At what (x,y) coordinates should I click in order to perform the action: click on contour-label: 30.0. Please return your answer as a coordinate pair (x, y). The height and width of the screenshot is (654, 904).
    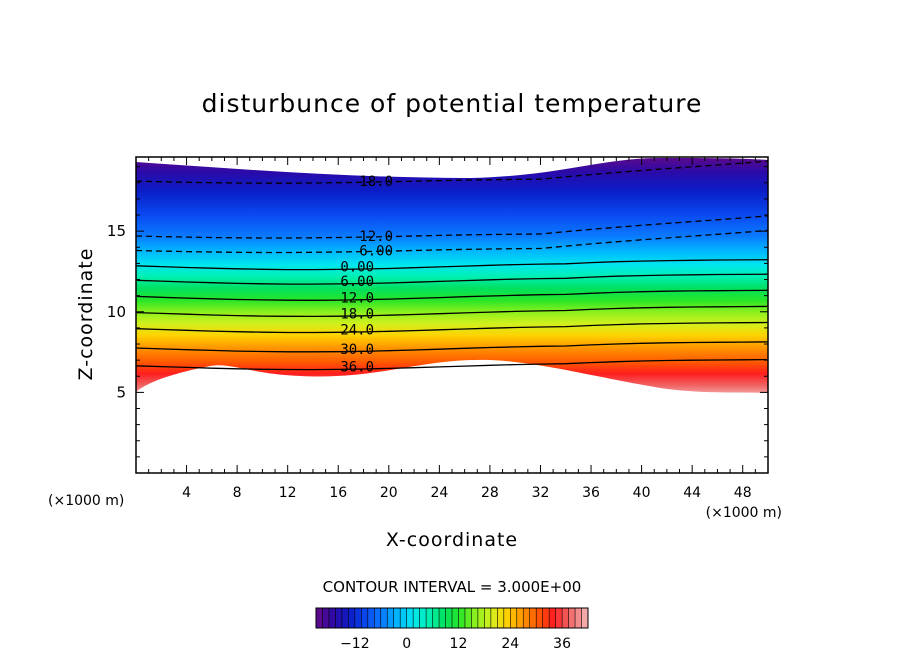
    Looking at the image, I should click on (357, 350).